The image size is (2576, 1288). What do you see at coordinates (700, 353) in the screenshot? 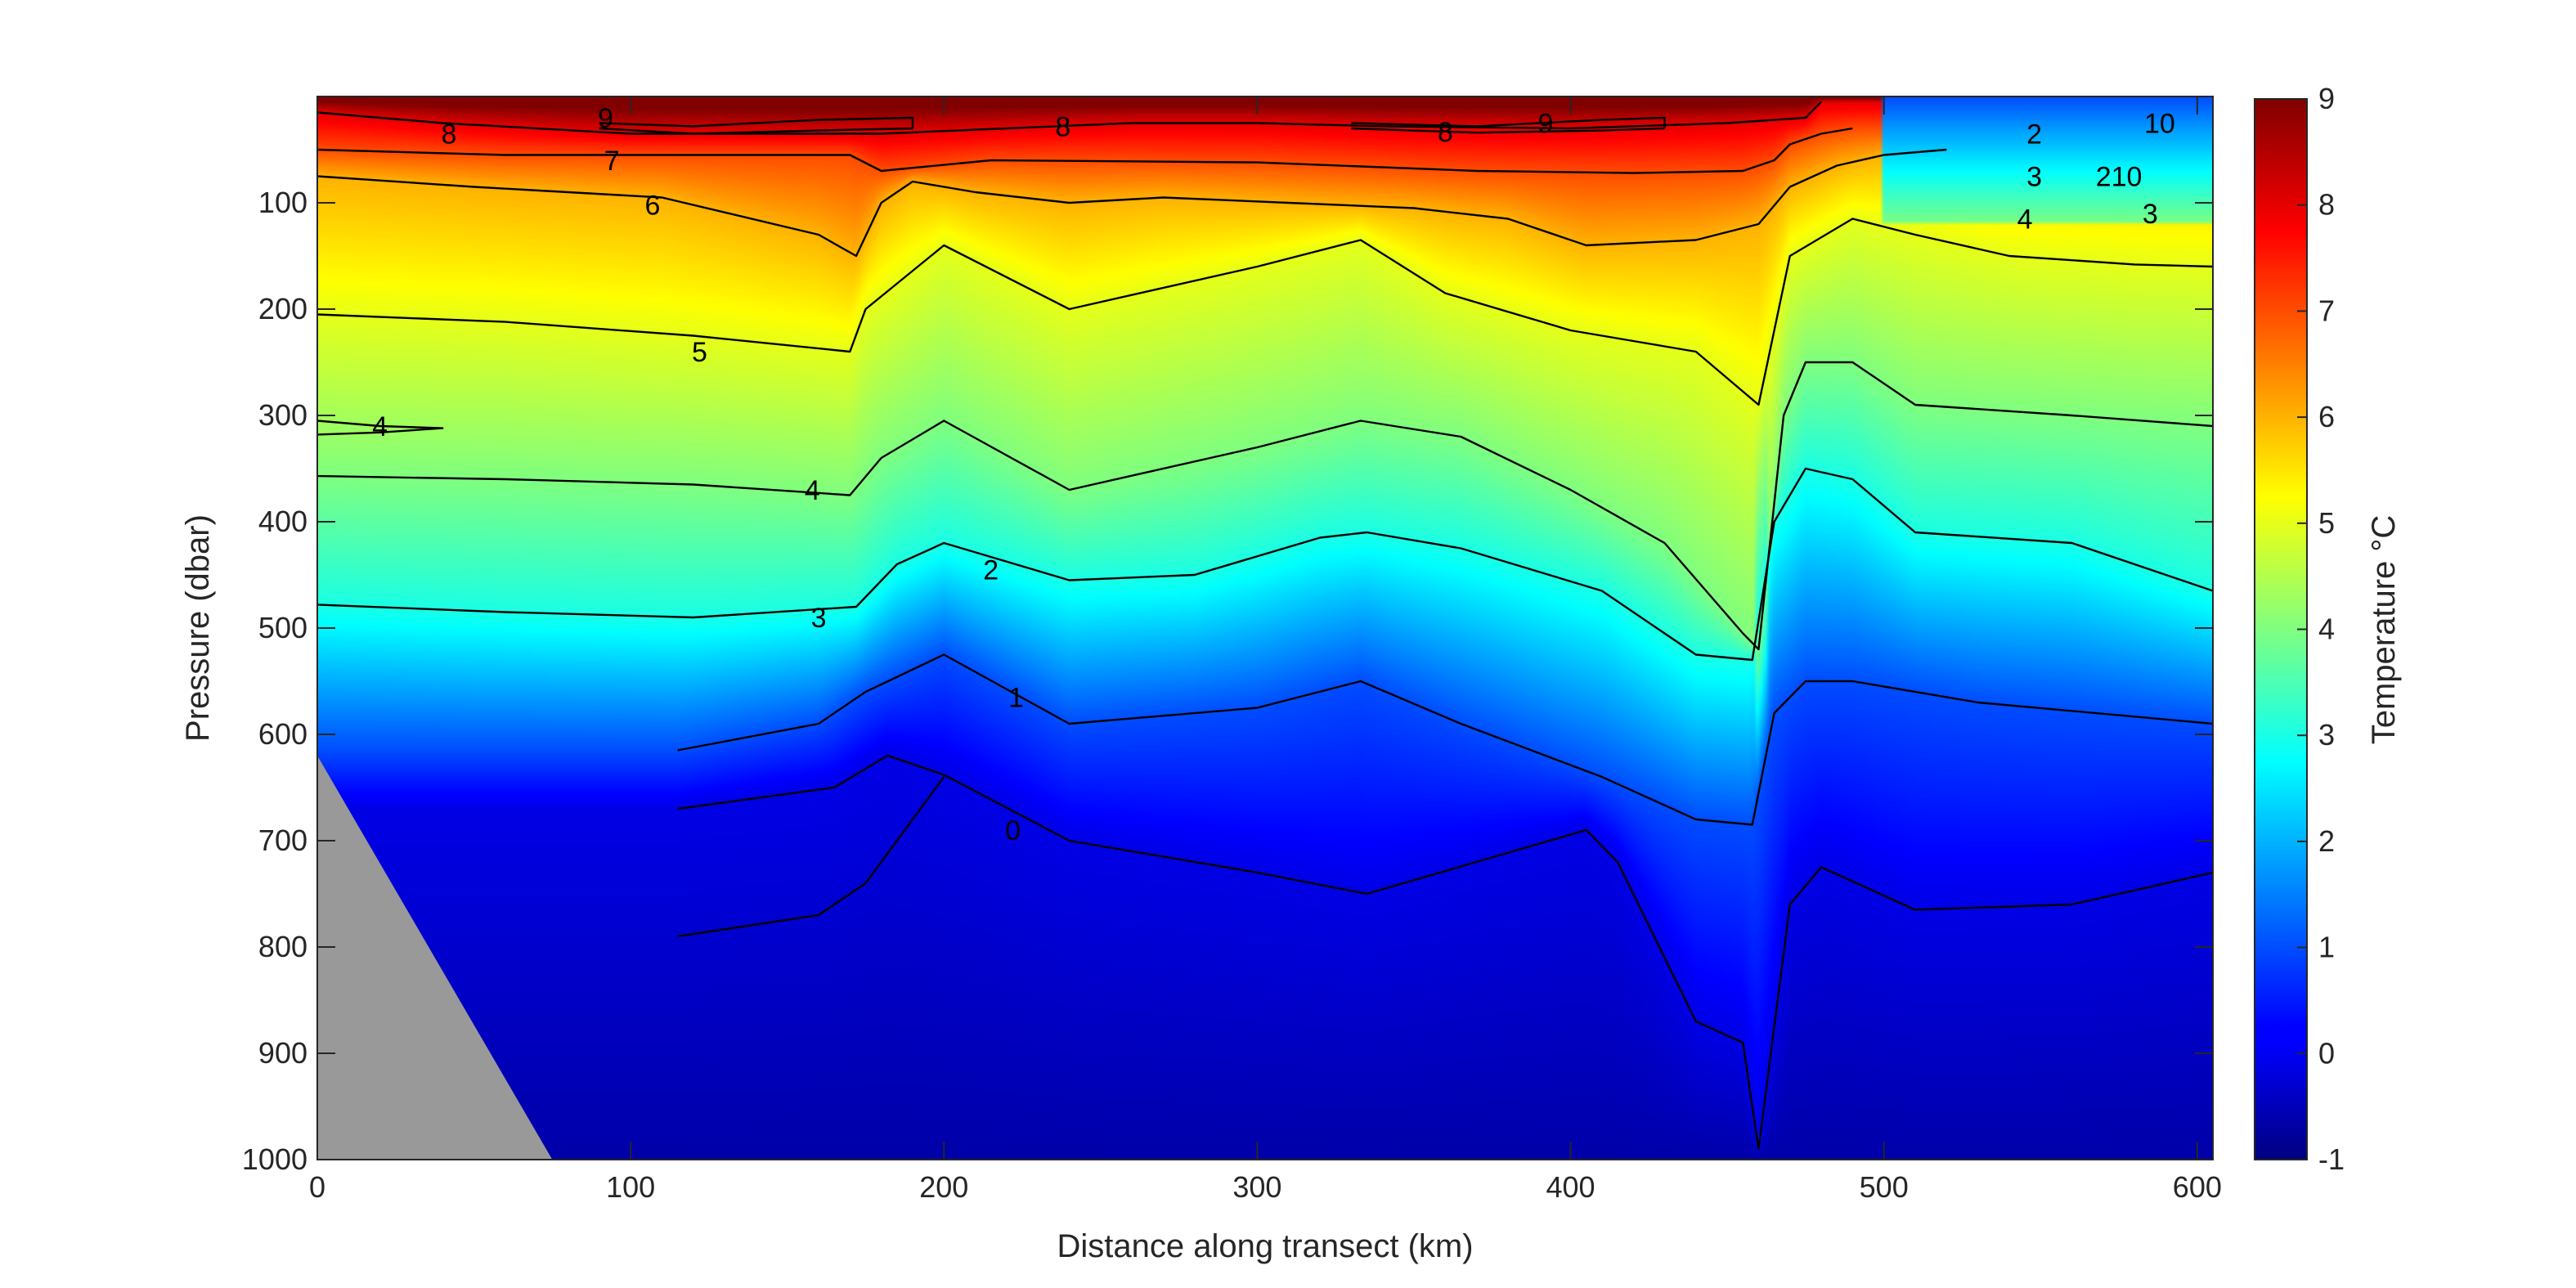
I see `contour-label: 5` at bounding box center [700, 353].